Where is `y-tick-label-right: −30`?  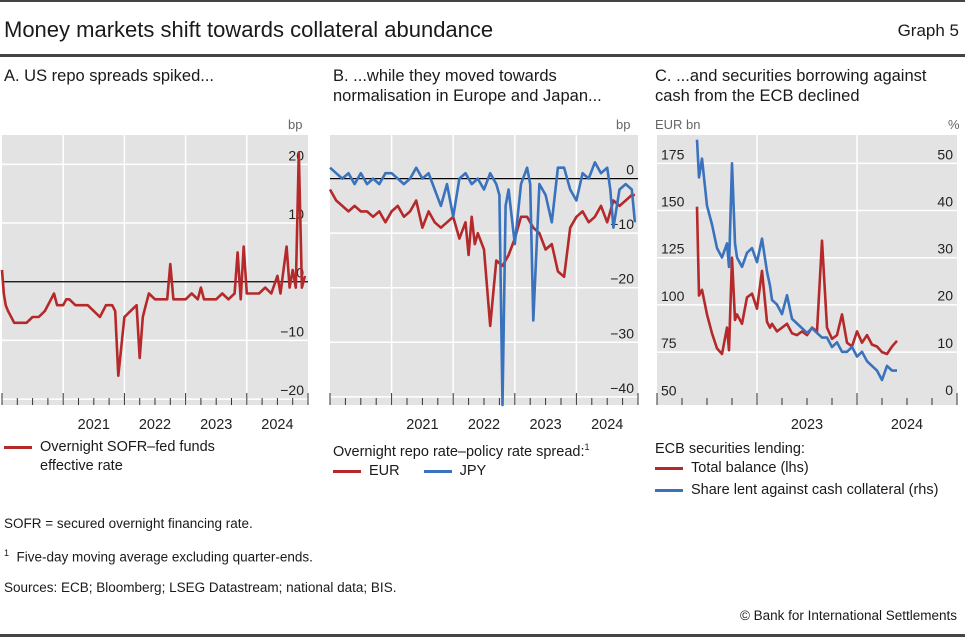 y-tick-label-right: −30 is located at coordinates (622, 333).